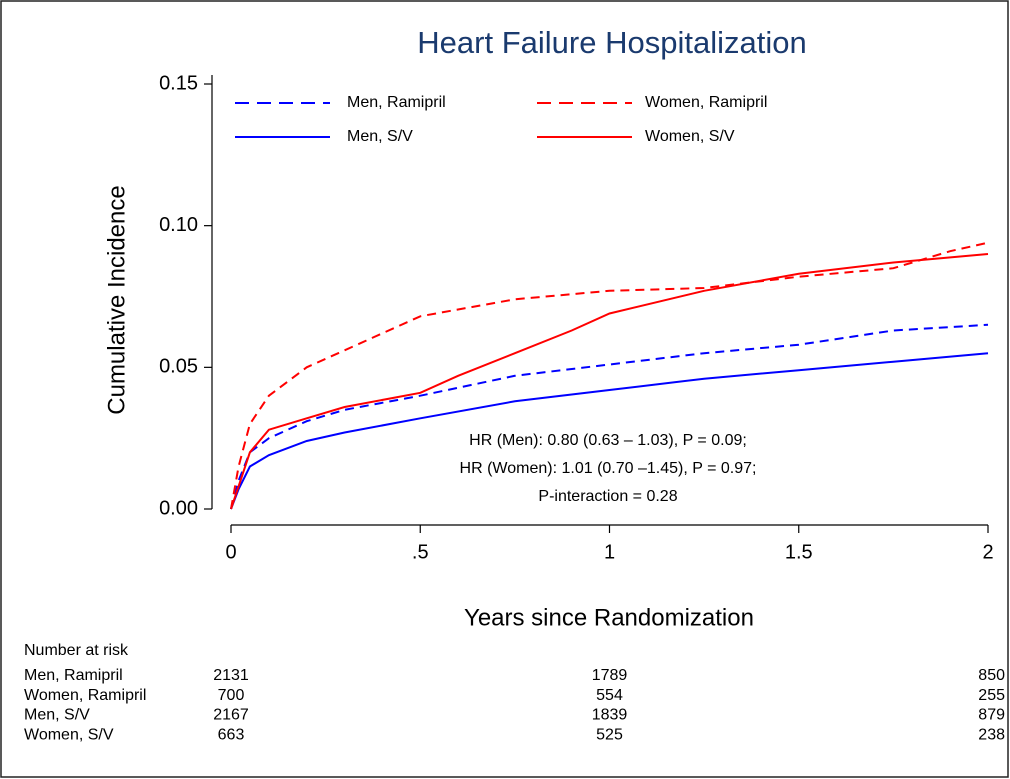 This screenshot has width=1010, height=779. I want to click on risk-row-label: Men, Ramipril, so click(73, 675).